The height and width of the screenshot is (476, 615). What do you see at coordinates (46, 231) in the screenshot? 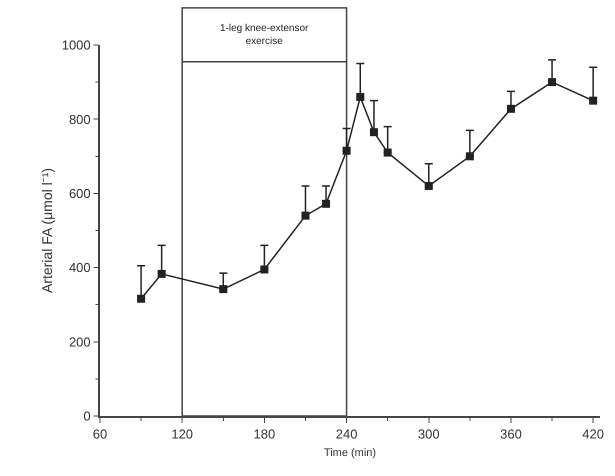
I see `y-axis-title: Arterial FA (μmol l⁻¹)` at bounding box center [46, 231].